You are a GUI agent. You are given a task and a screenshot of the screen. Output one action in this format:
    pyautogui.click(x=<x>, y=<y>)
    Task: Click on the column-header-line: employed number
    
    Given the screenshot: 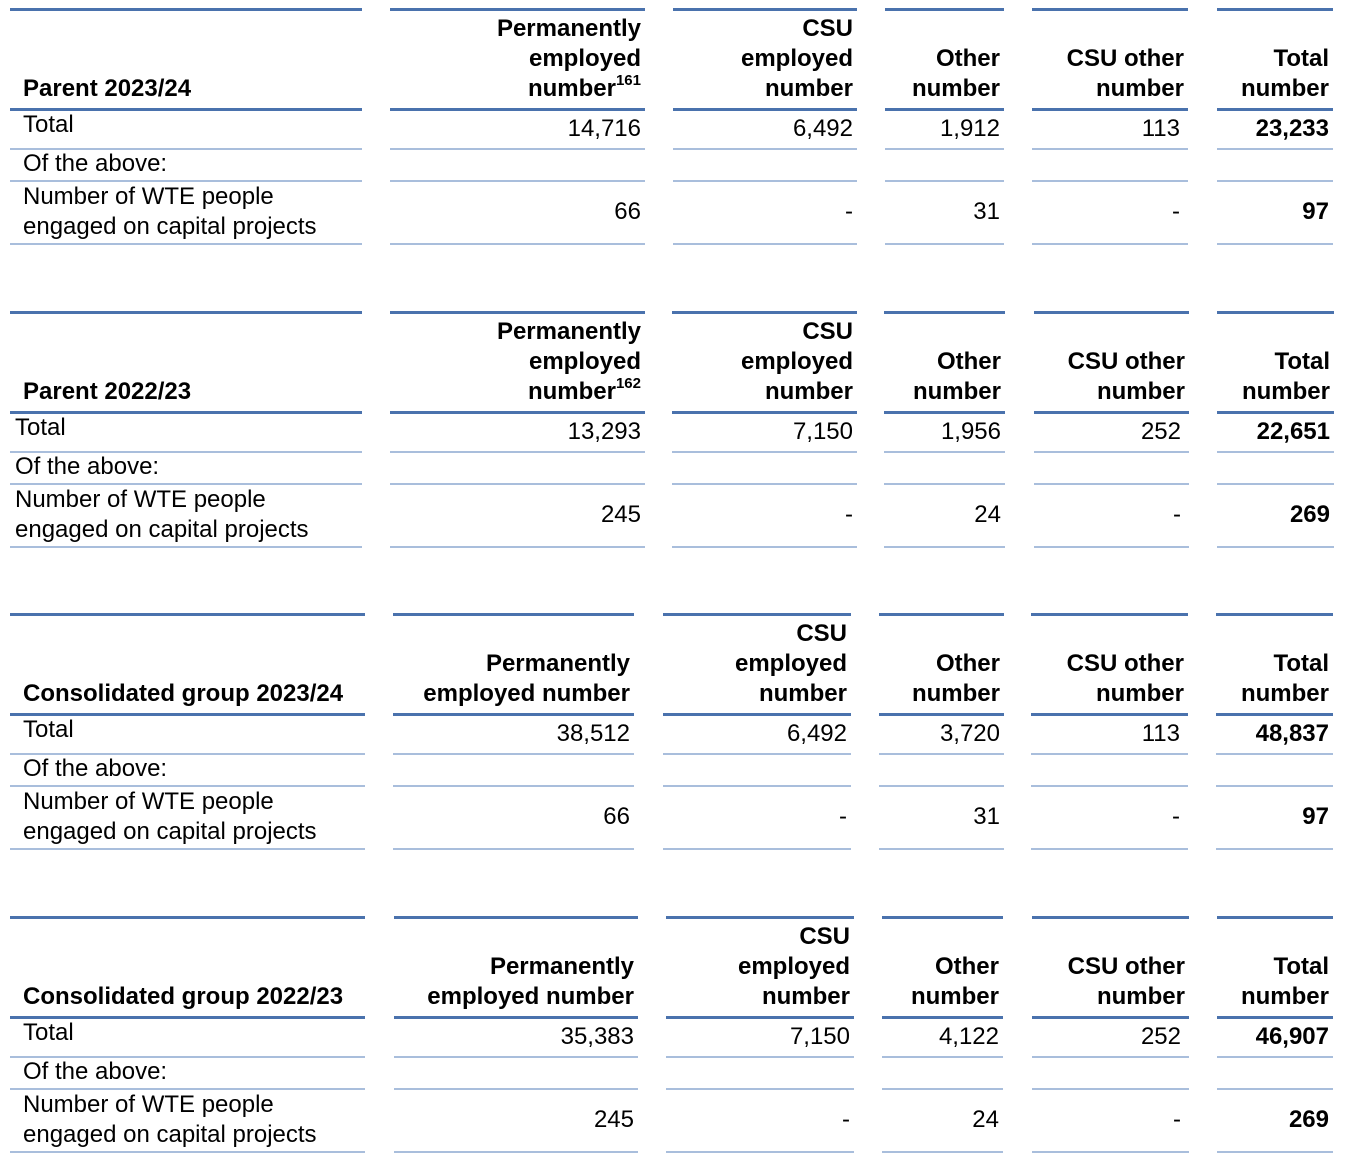 What is the action you would take?
    pyautogui.click(x=526, y=693)
    